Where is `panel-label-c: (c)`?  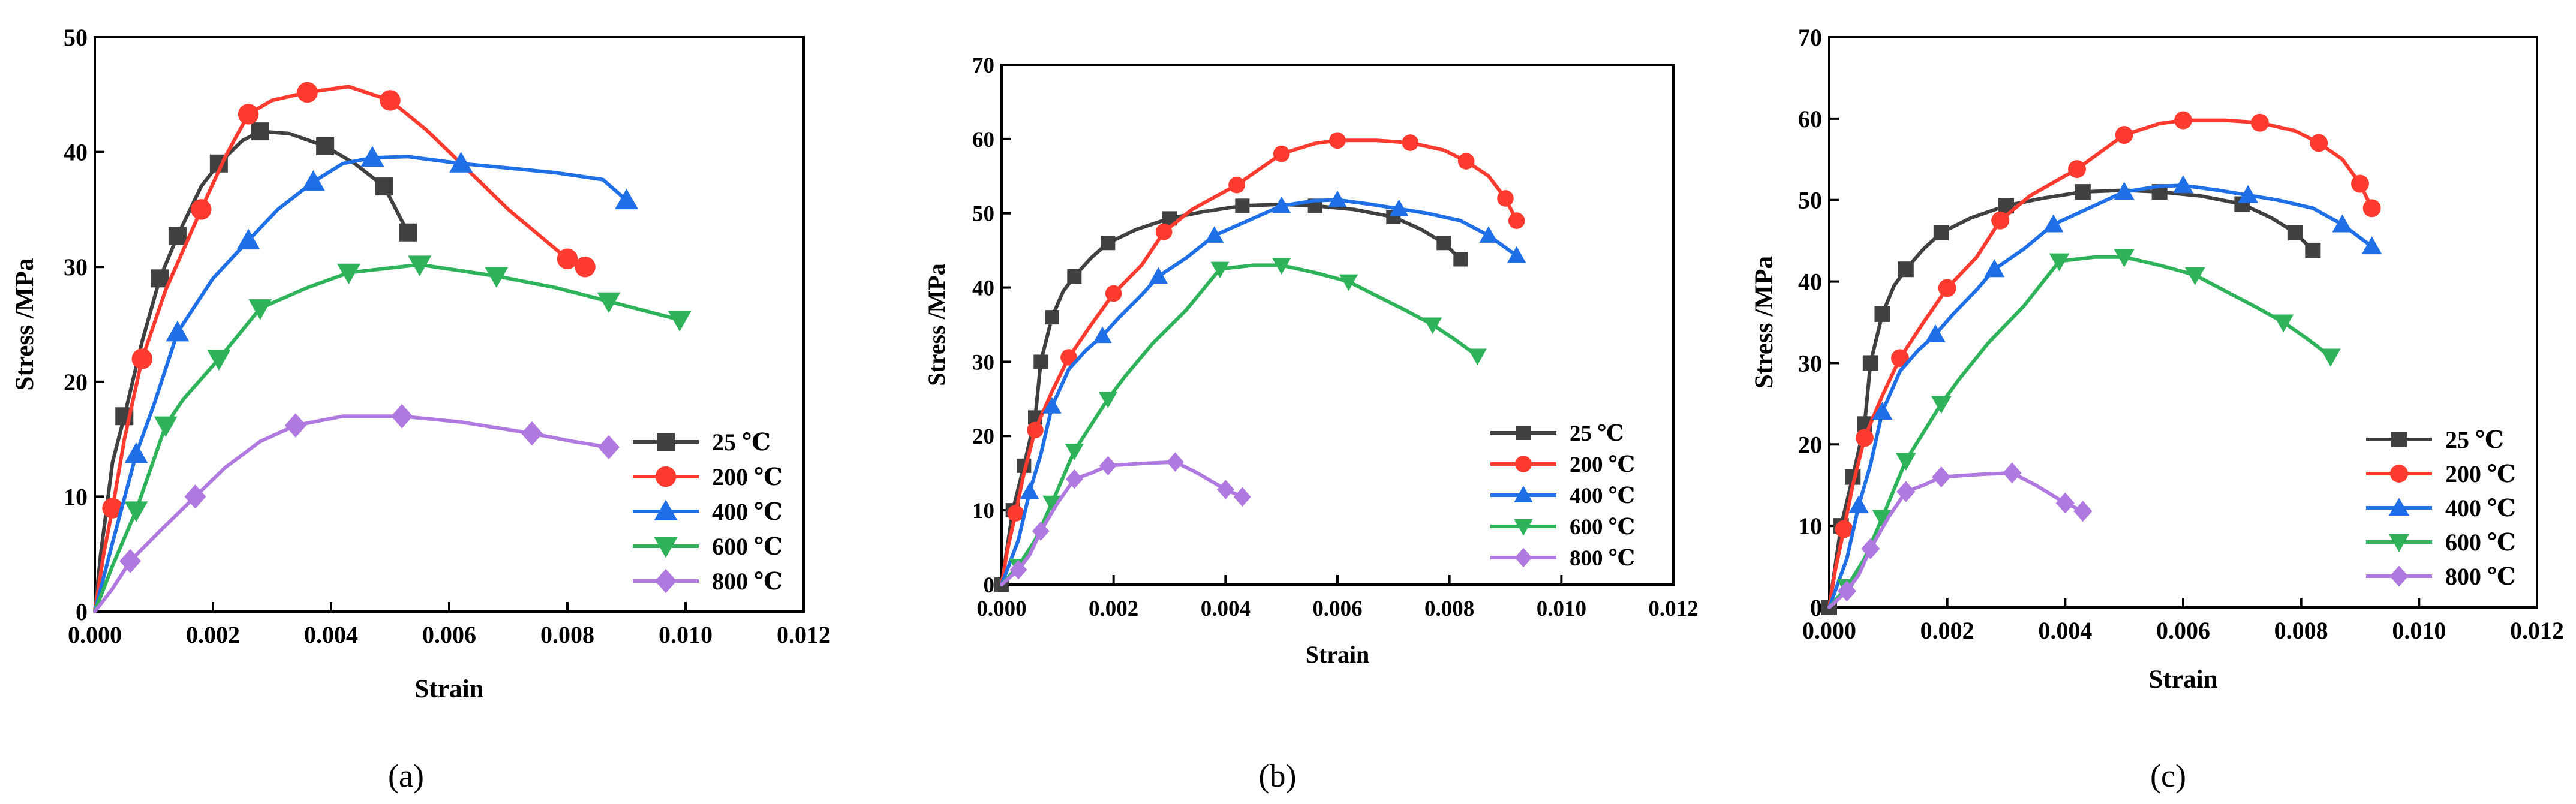
panel-label-c: (c) is located at coordinates (2168, 776).